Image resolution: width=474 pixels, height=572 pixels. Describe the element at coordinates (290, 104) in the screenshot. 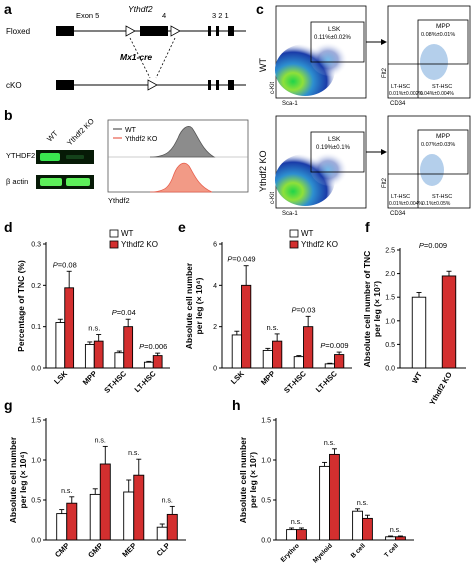

I see `wt-sca1-axis: Sca-1` at that location.